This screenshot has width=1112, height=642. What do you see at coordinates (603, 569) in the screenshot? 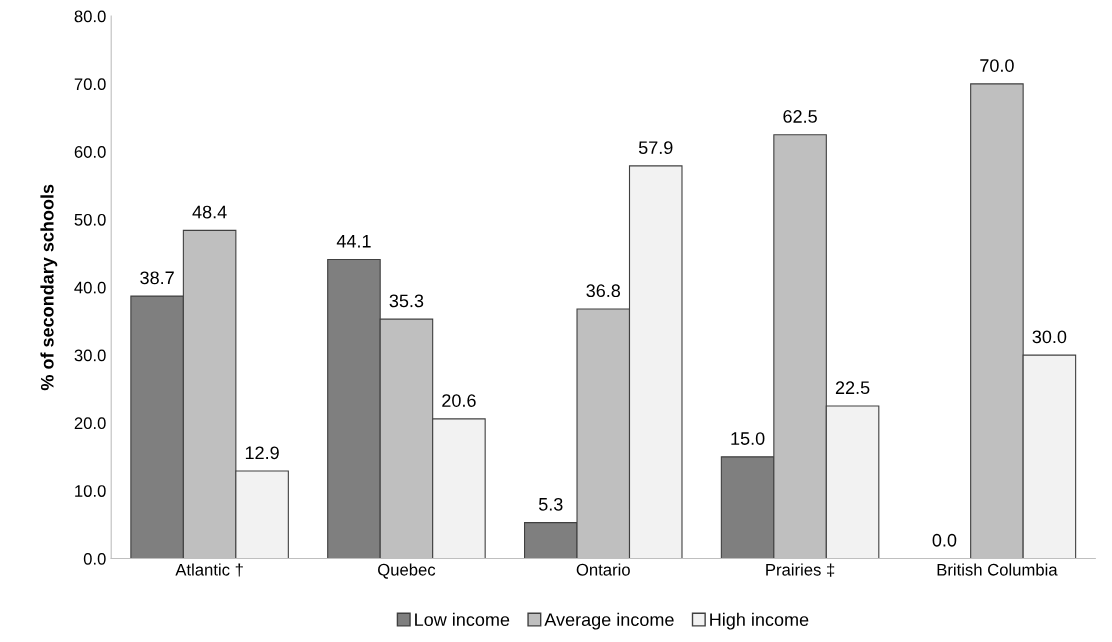
I see `x-tick-label: Ontario` at bounding box center [603, 569].